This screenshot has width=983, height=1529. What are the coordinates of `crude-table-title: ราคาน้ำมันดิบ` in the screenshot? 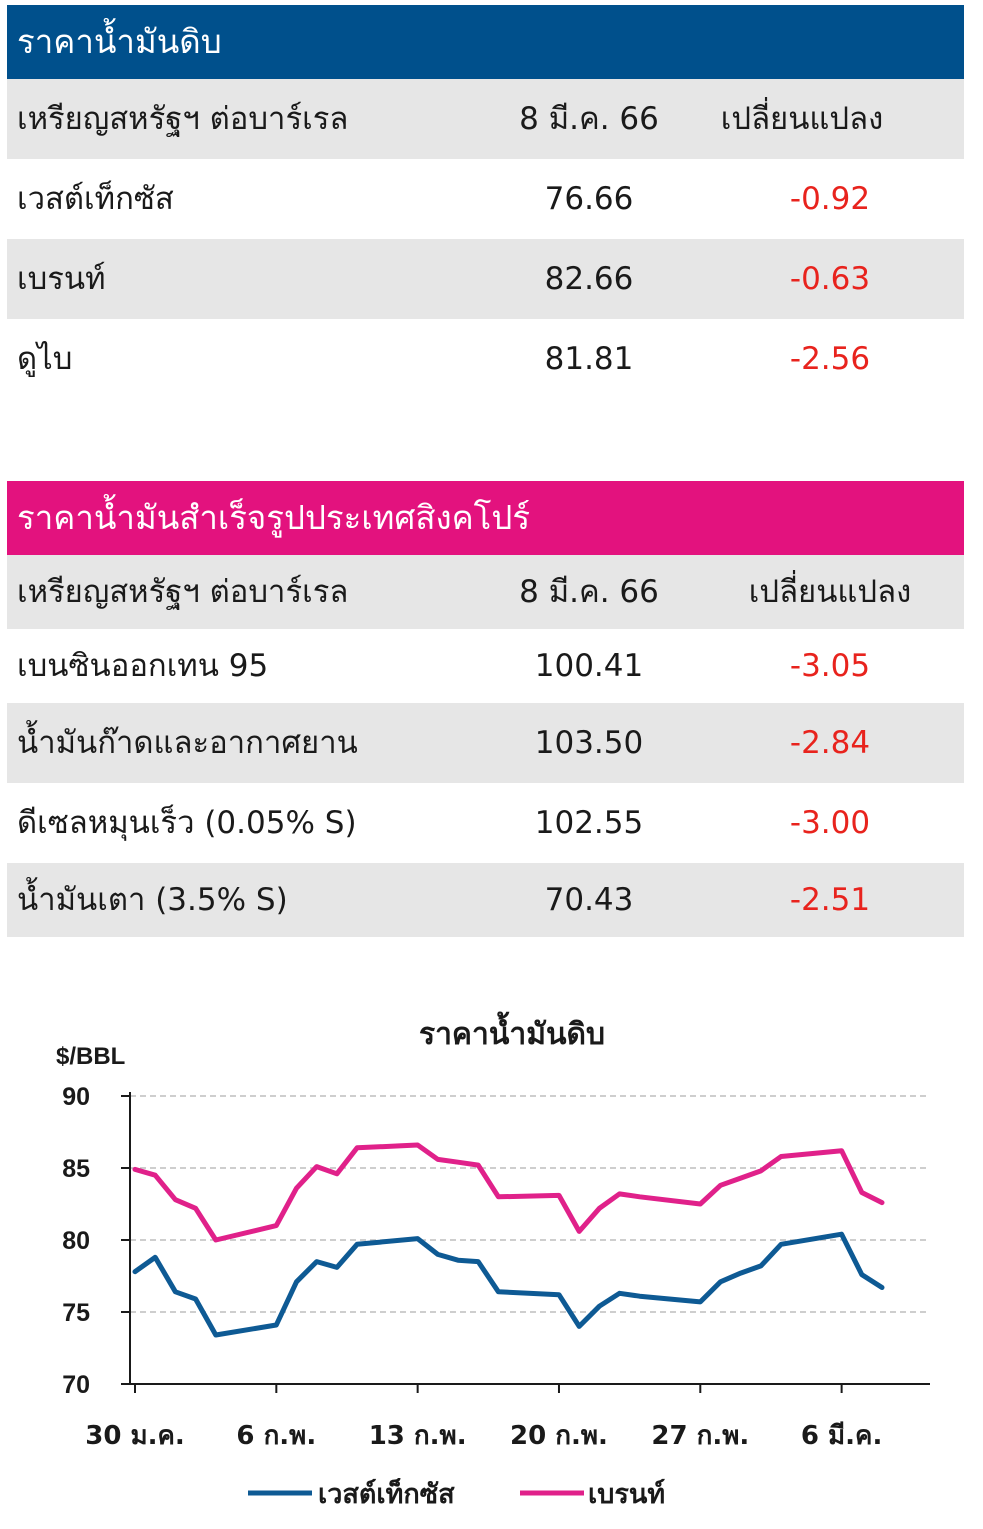 It's located at (485, 42).